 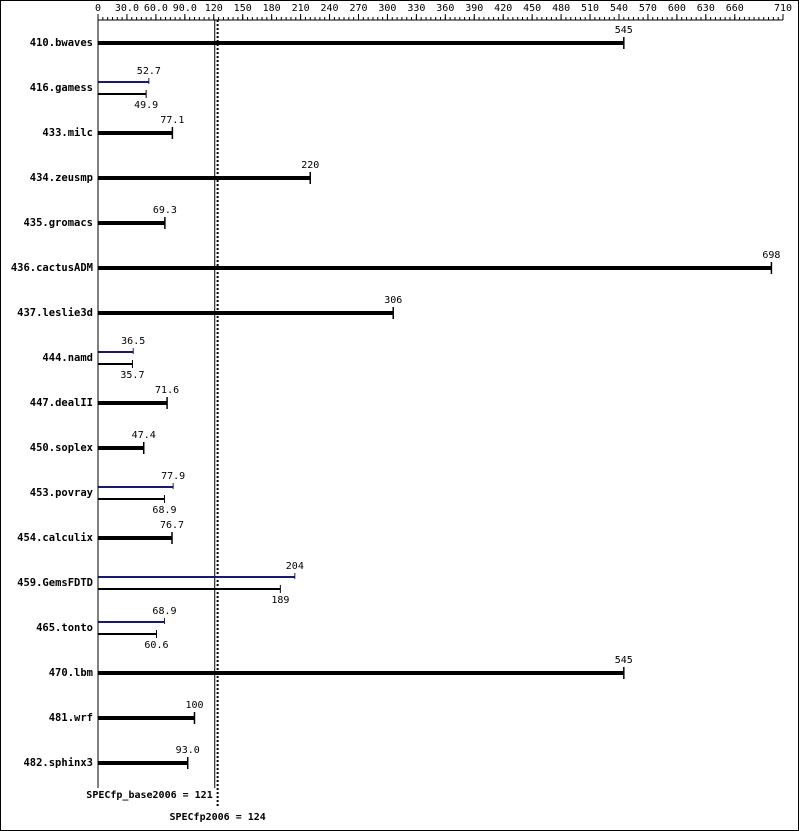 I want to click on category-label: 459.GemsFDTD, so click(x=55, y=583).